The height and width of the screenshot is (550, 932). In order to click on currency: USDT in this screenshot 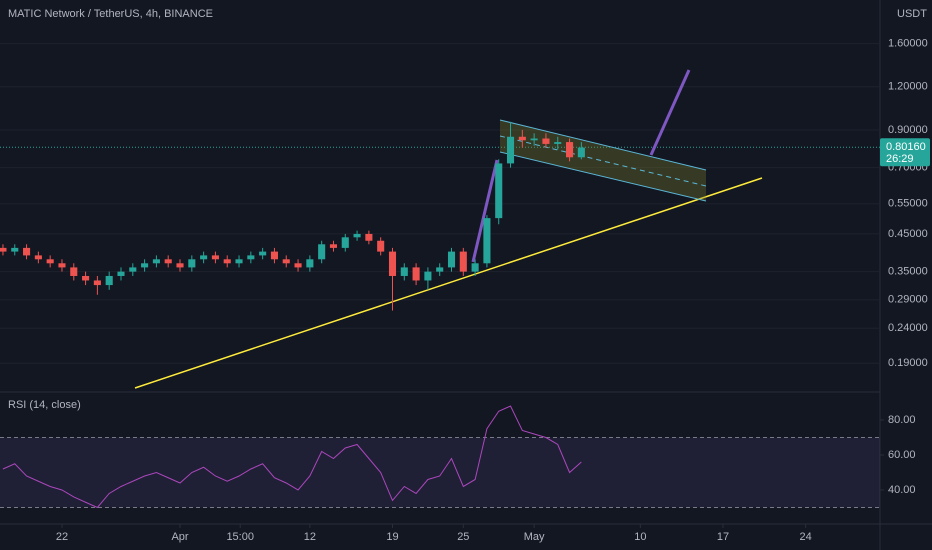, I will do `click(912, 14)`.